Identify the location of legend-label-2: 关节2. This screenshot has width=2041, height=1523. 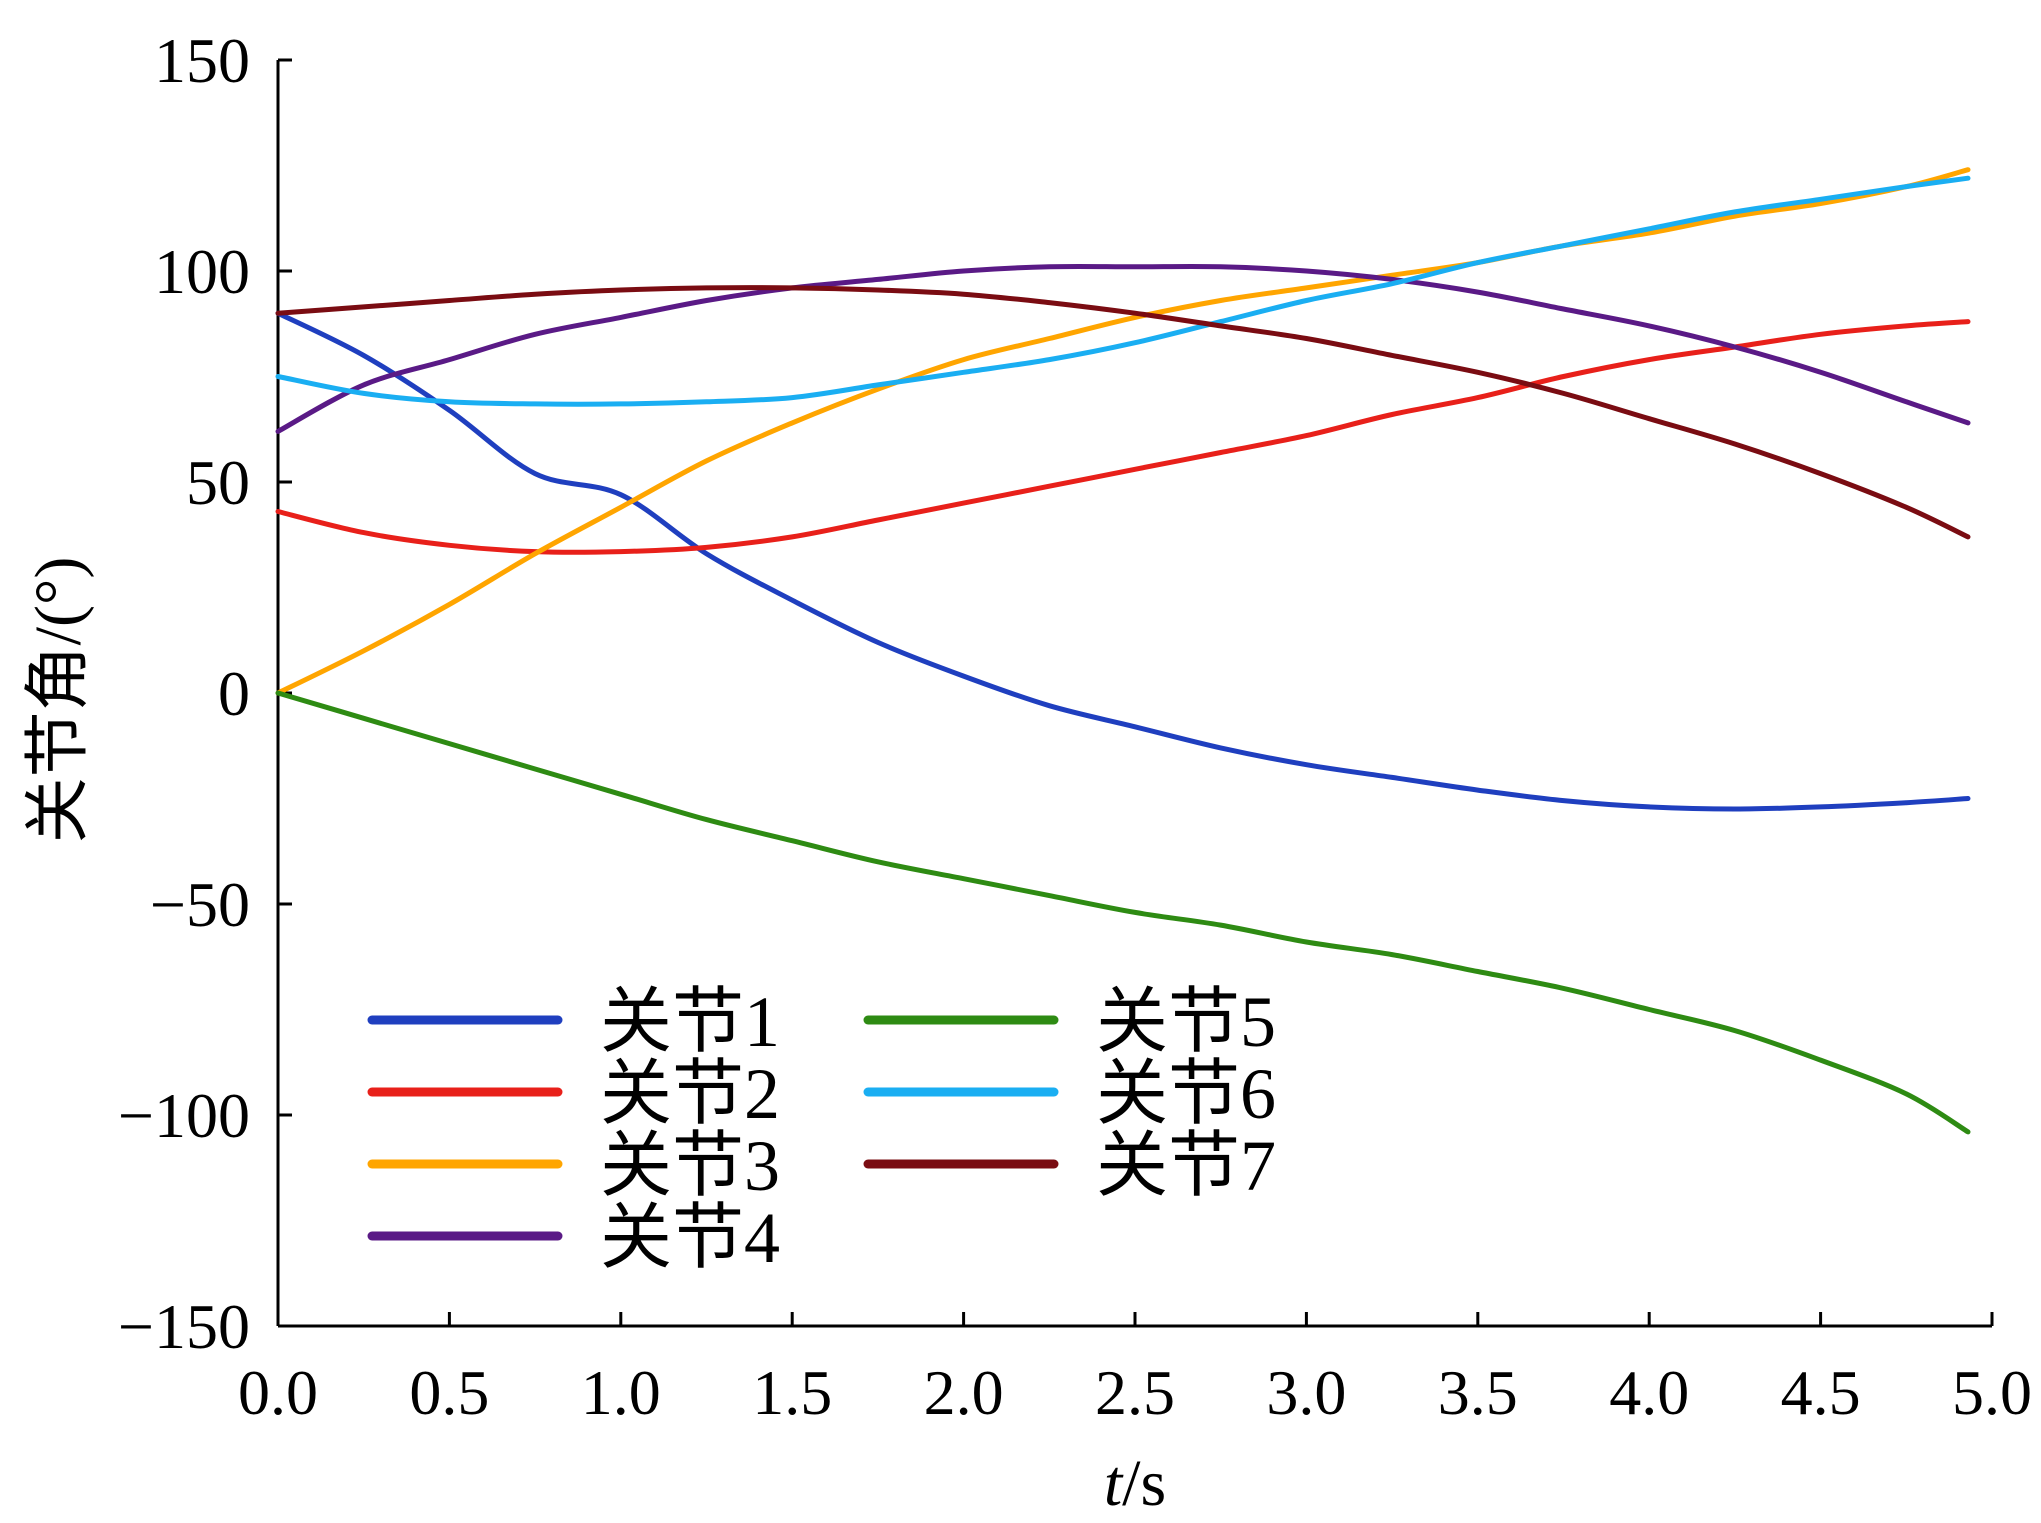
(690, 1094).